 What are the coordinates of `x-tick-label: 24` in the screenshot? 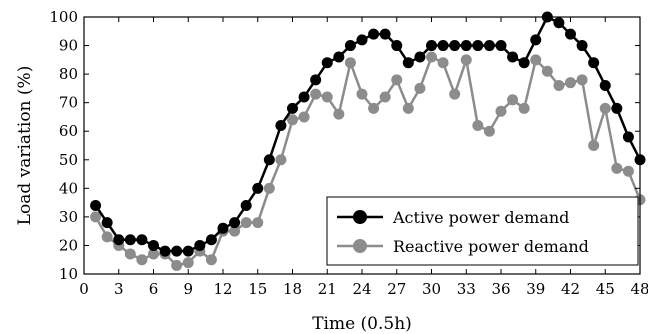 It's located at (361, 289).